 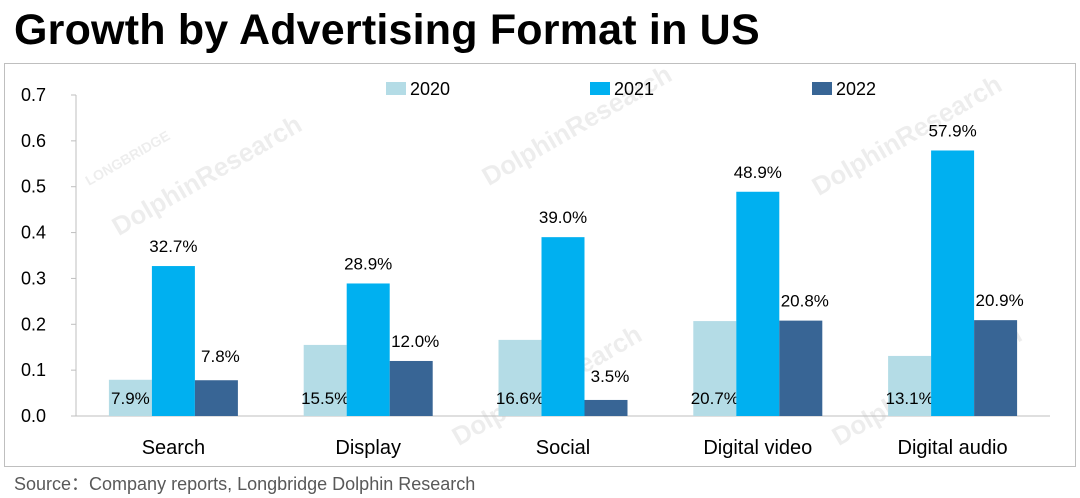 I want to click on data-label-2021: 48.9%, so click(x=758, y=172).